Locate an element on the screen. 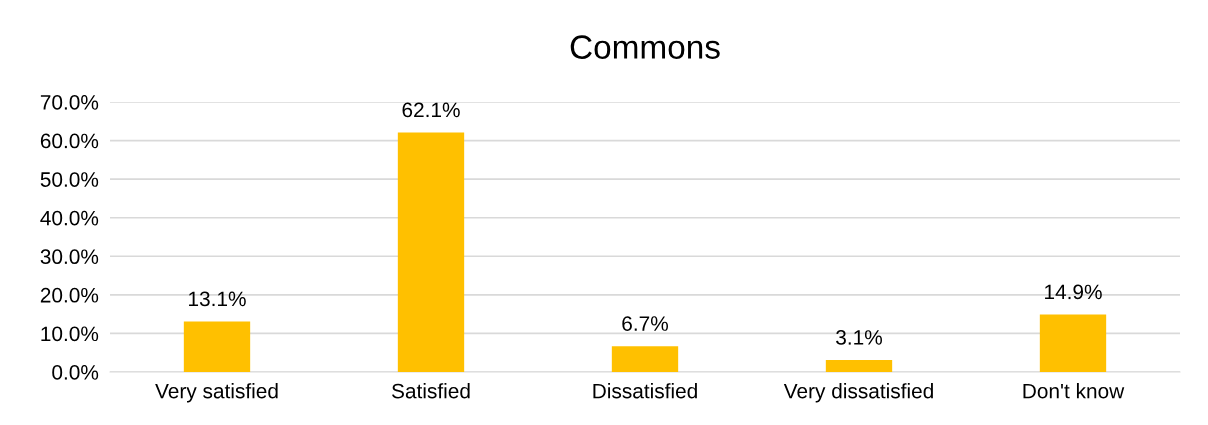 The image size is (1208, 425). y-tick-label: 30.0% is located at coordinates (69, 257).